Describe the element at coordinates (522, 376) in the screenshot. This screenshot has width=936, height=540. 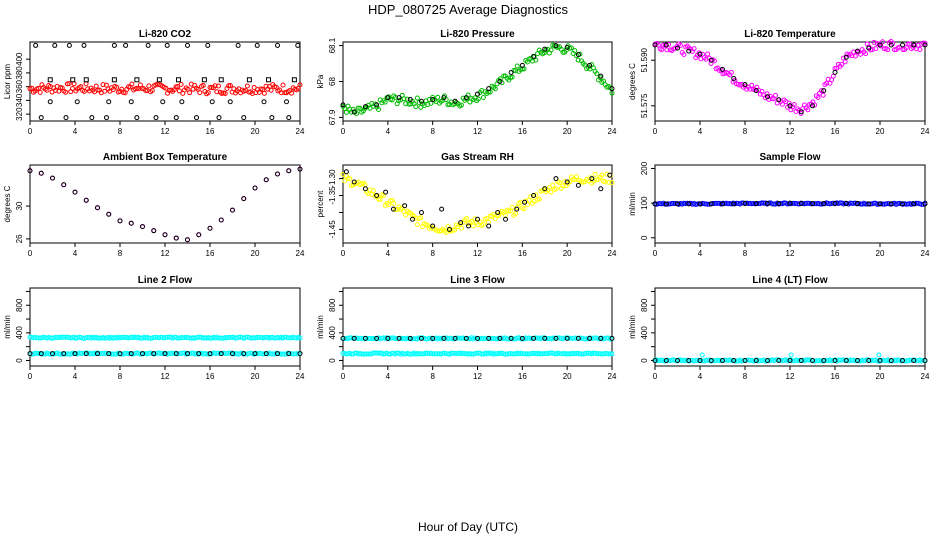
I see `x-tick-label: 16` at that location.